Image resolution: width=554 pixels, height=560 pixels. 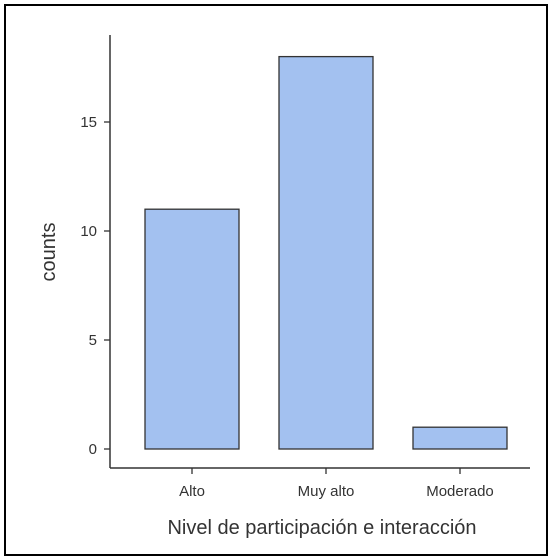 What do you see at coordinates (49, 252) in the screenshot?
I see `y-axis-title: counts` at bounding box center [49, 252].